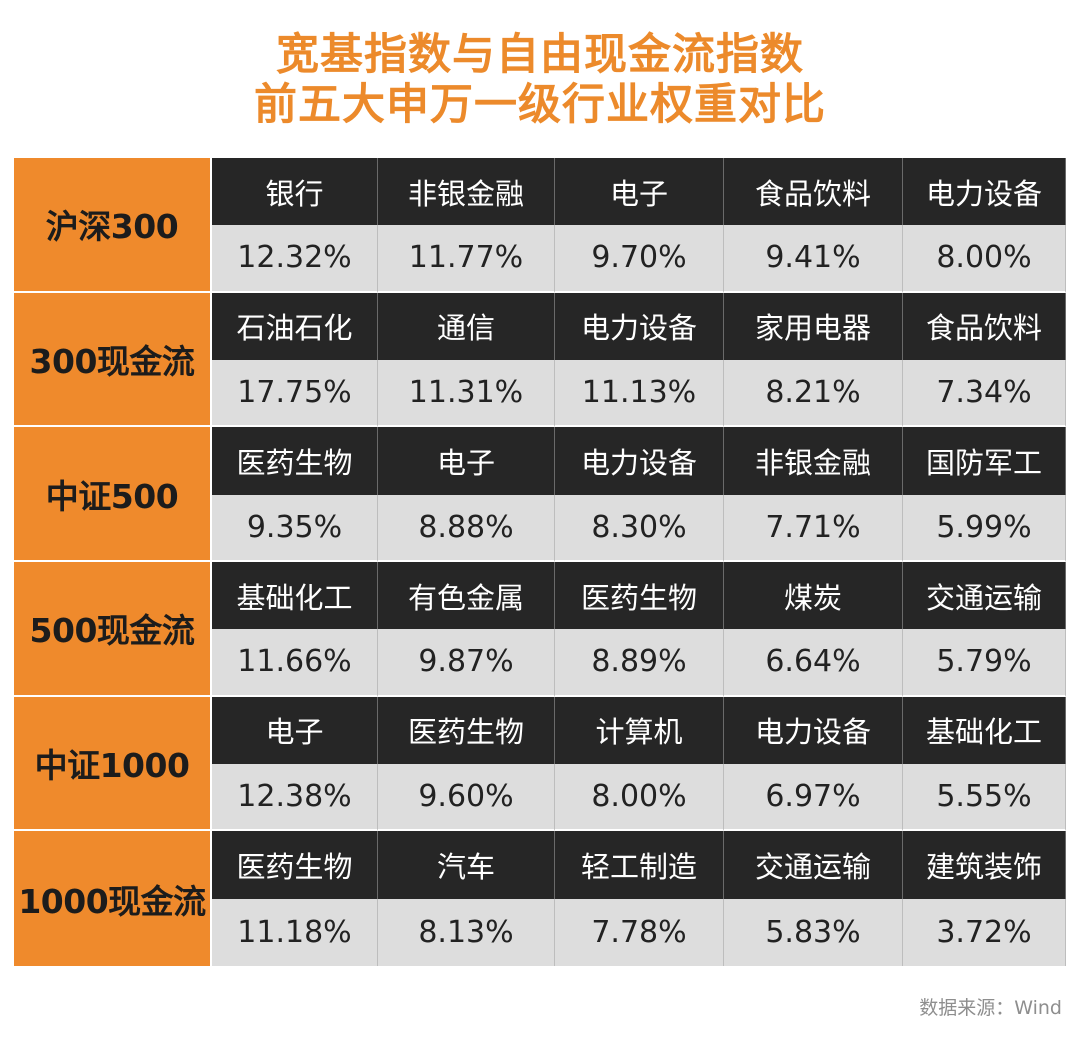 This screenshot has height=1041, width=1080. Describe the element at coordinates (295, 528) in the screenshot. I see `weight-value-cell: 9.35%` at that location.